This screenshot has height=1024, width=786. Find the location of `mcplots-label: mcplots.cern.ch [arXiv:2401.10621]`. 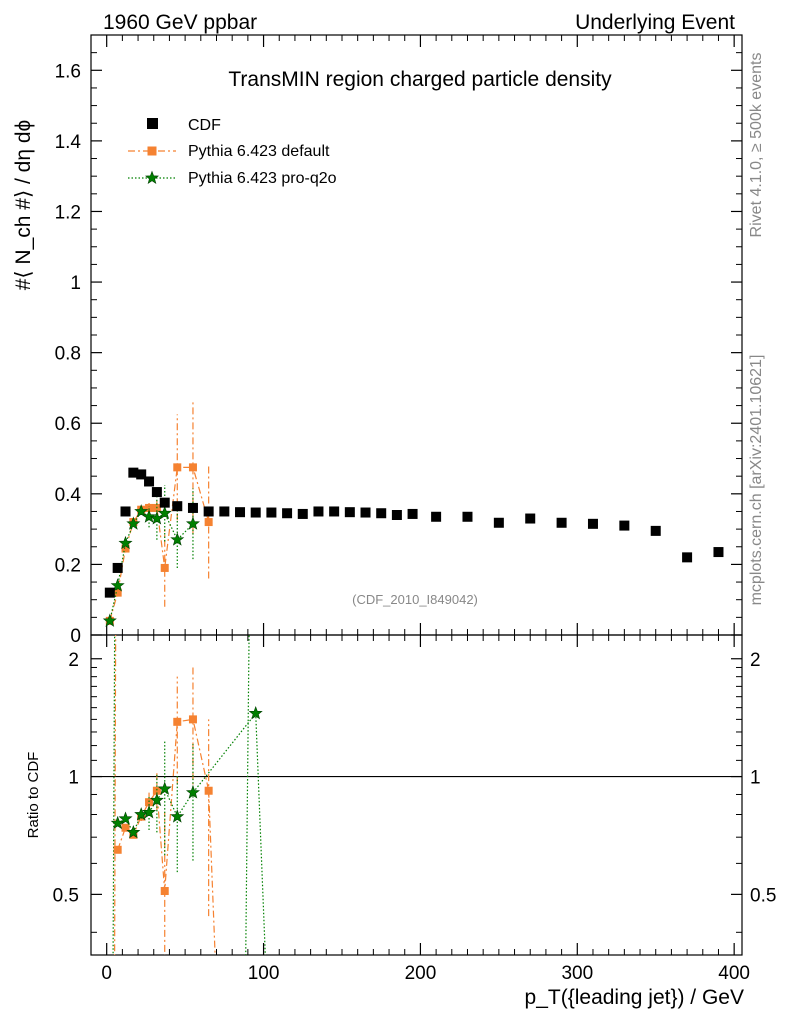

mcplots-label: mcplots.cern.ch [arXiv:2401.10621] is located at coordinates (756, 480).